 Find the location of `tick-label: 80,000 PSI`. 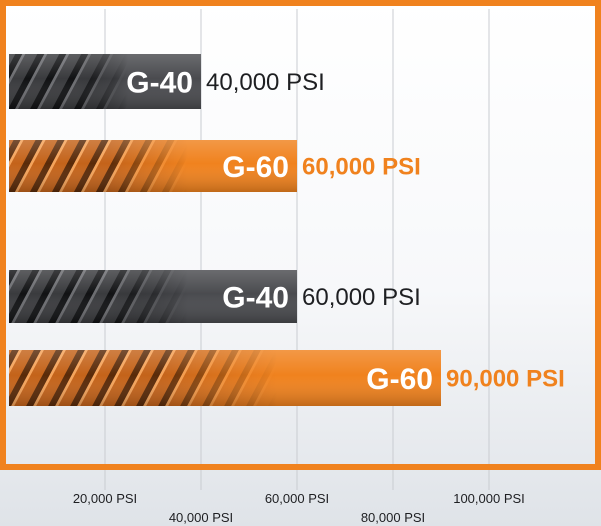

tick-label: 80,000 PSI is located at coordinates (393, 517).